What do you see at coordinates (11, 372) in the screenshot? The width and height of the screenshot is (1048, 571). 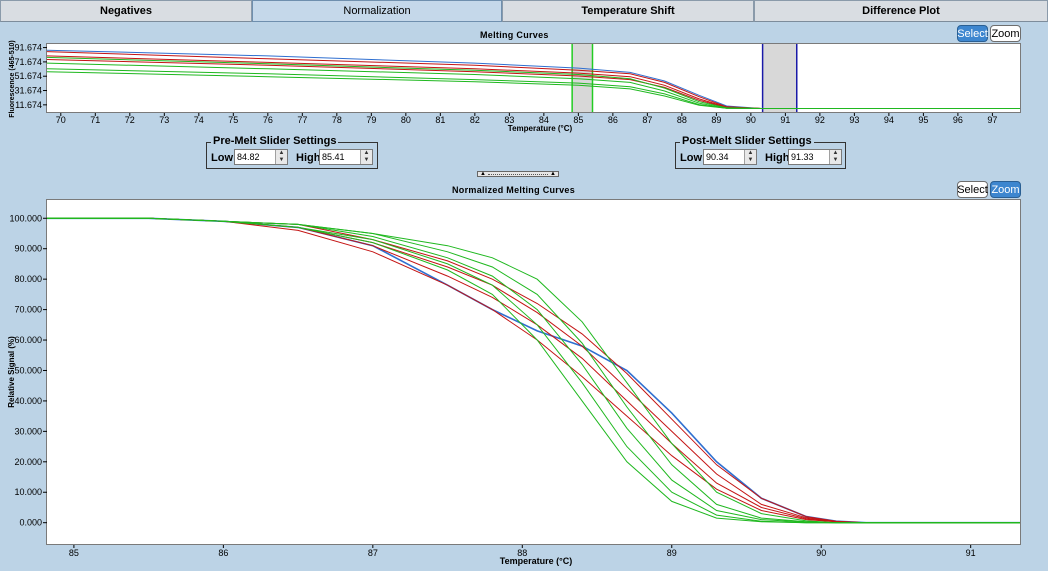 I see `norm-y-axis-label: Relative Signal (%)` at bounding box center [11, 372].